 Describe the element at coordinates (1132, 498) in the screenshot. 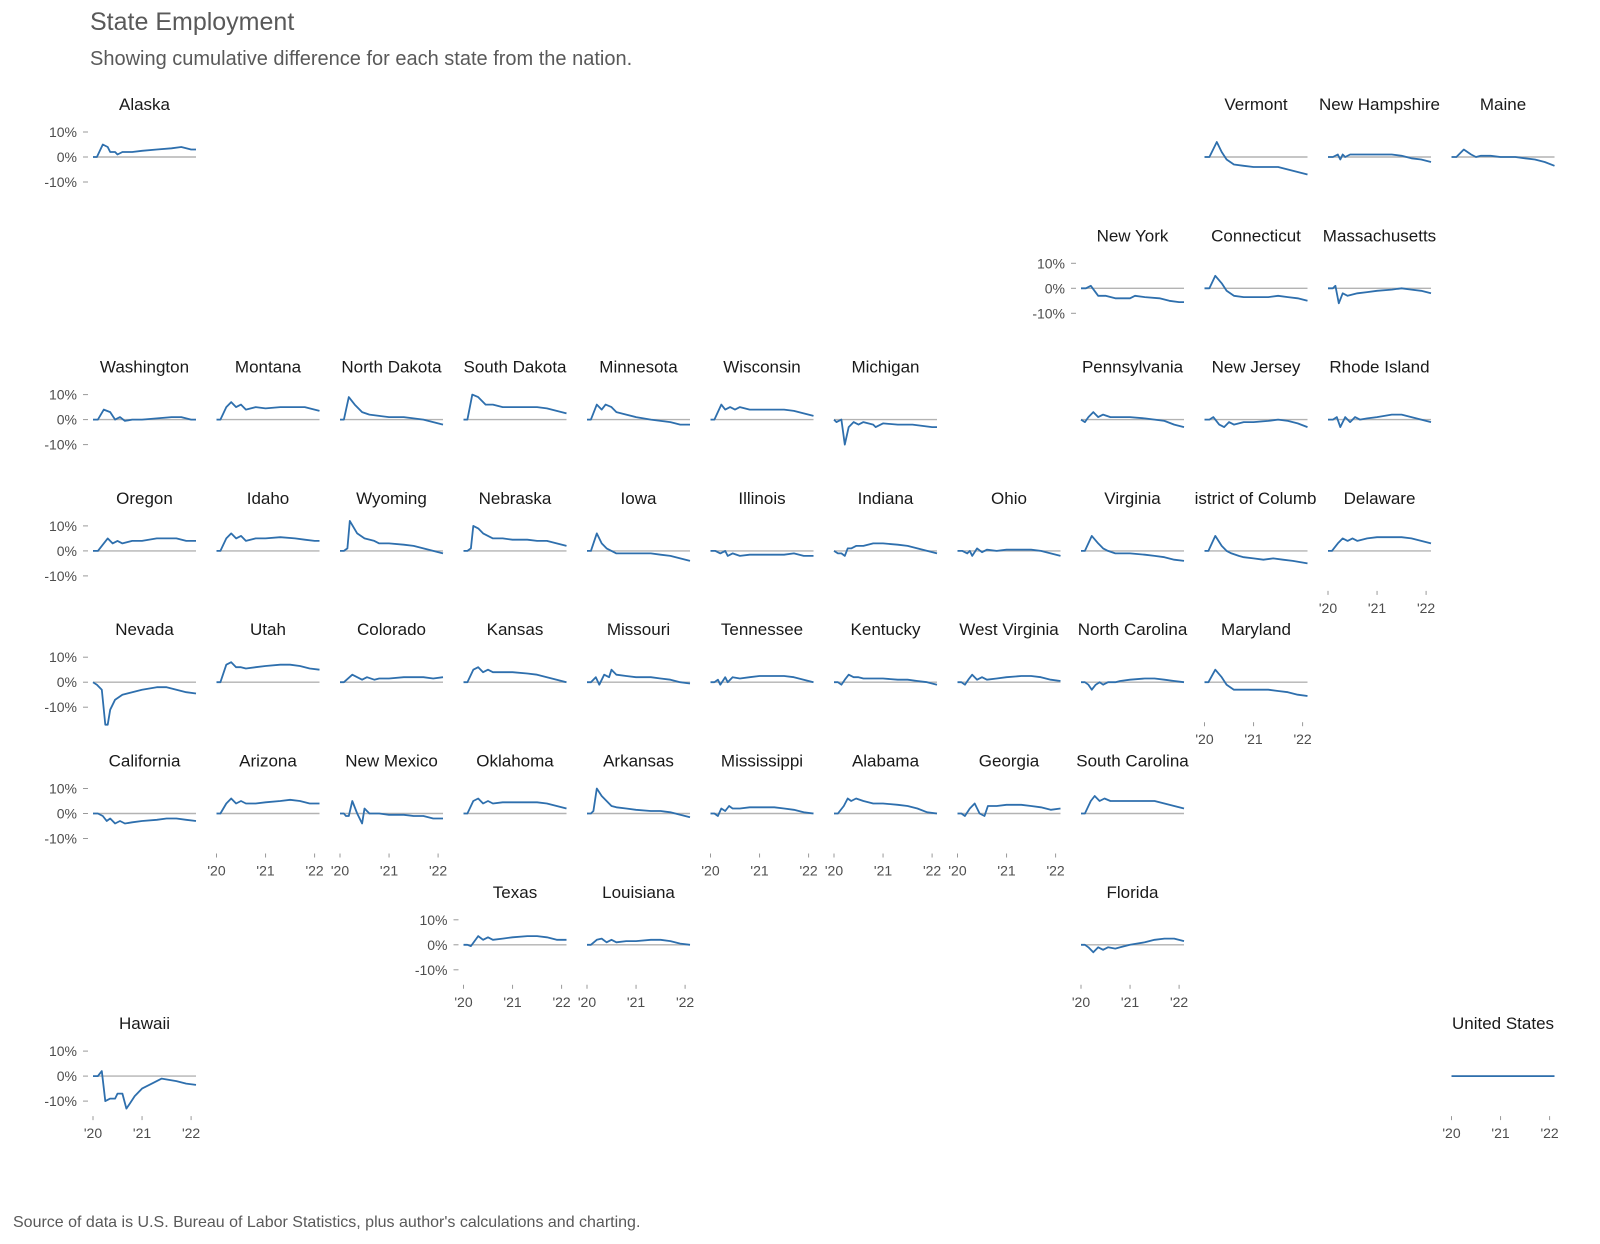

I see `panel-title: Virginia` at that location.